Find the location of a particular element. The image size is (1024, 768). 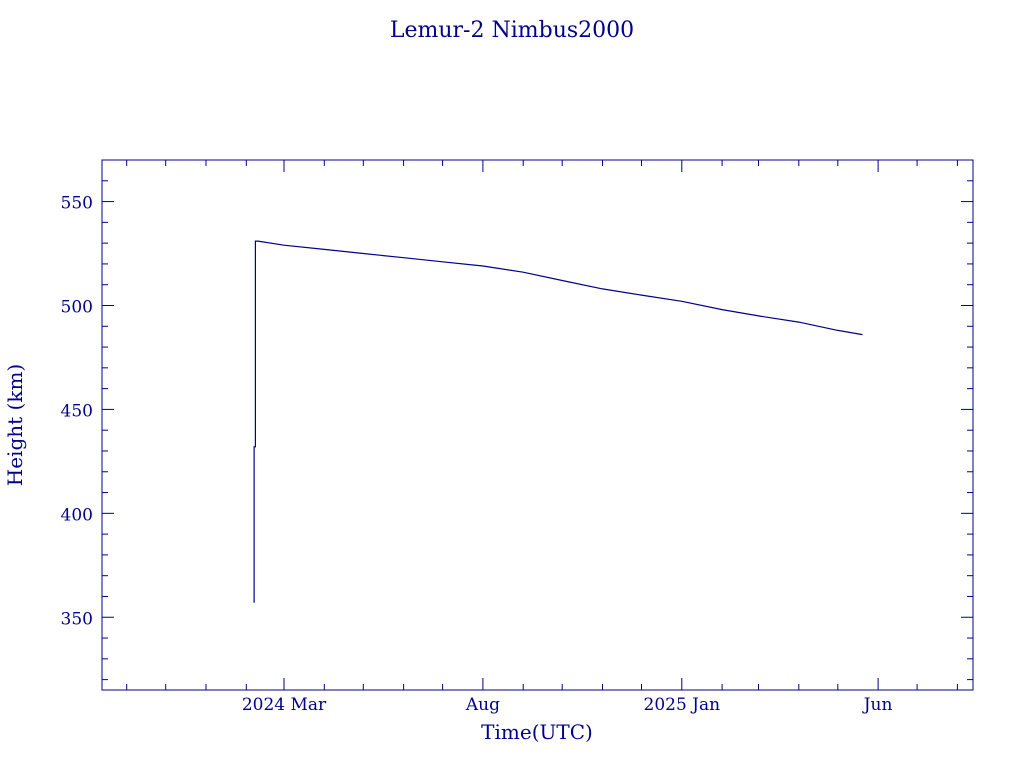

y-tick-label: 500 is located at coordinates (77, 307).